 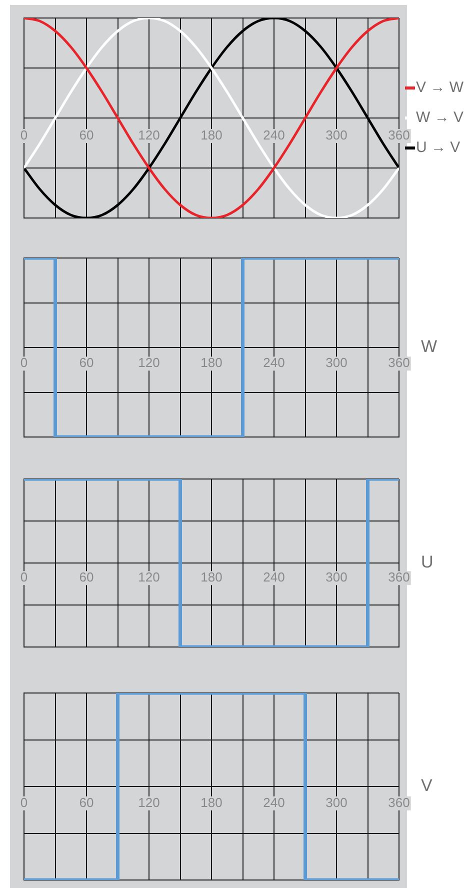 What do you see at coordinates (427, 562) in the screenshot?
I see `text: U` at bounding box center [427, 562].